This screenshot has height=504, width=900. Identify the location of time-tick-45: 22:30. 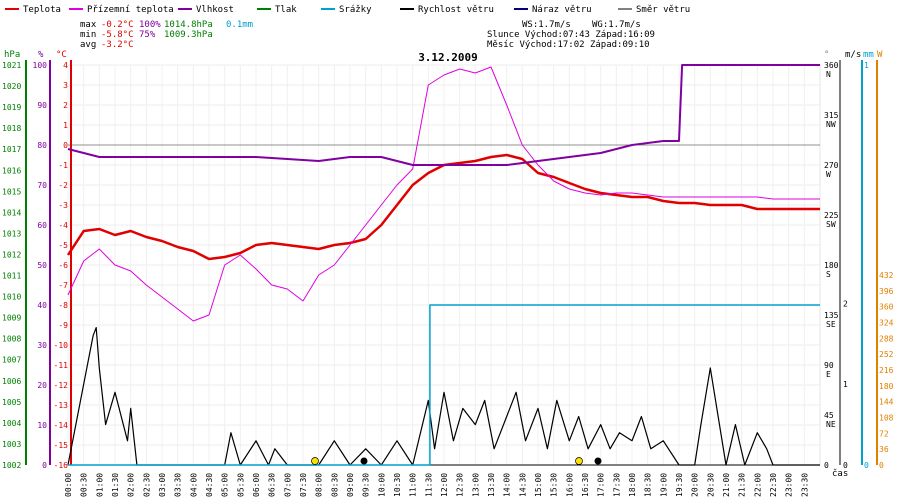
(773, 485).